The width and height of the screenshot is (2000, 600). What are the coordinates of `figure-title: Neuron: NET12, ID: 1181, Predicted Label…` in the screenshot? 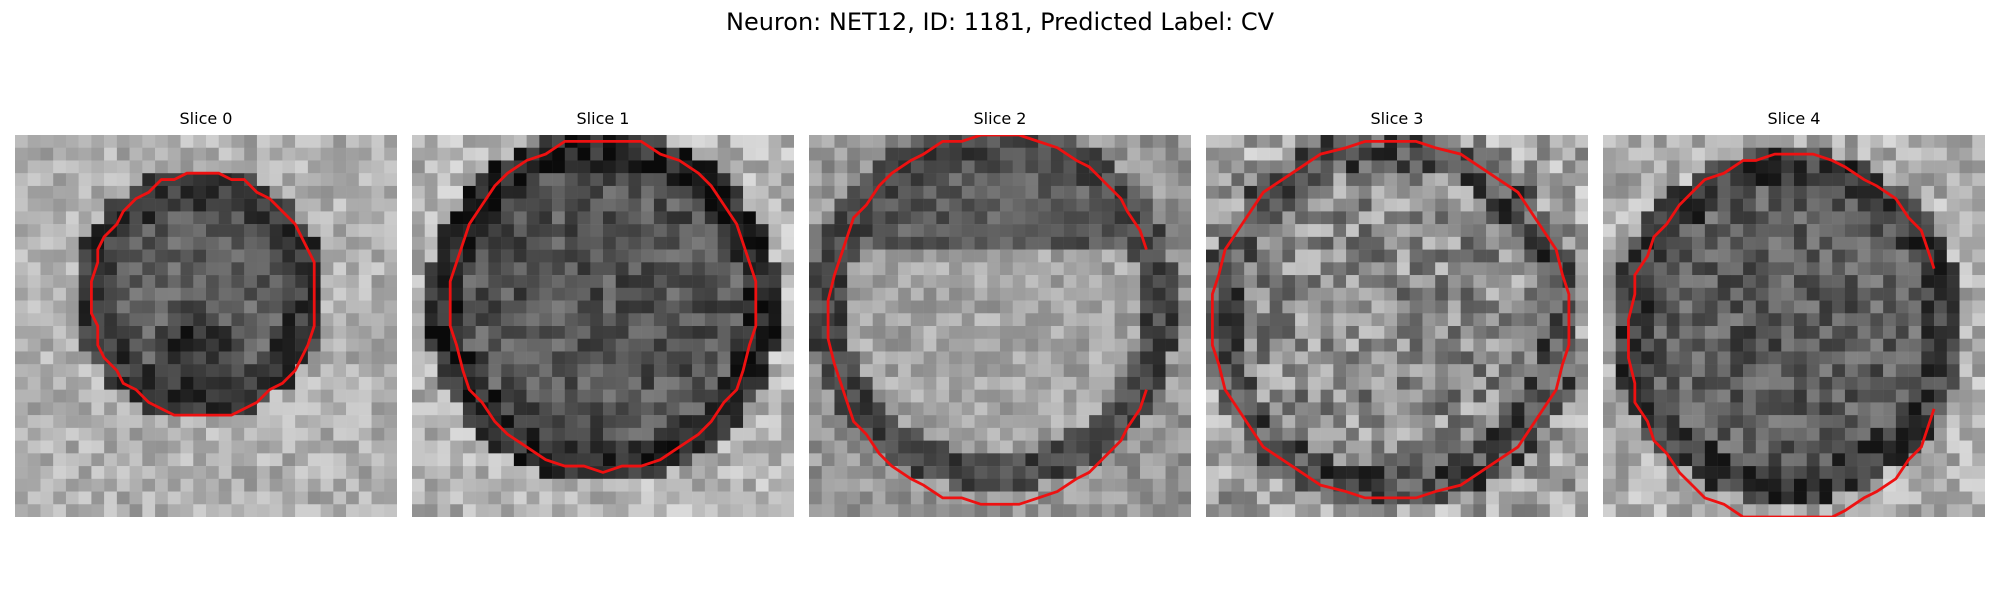 It's located at (1000, 22).